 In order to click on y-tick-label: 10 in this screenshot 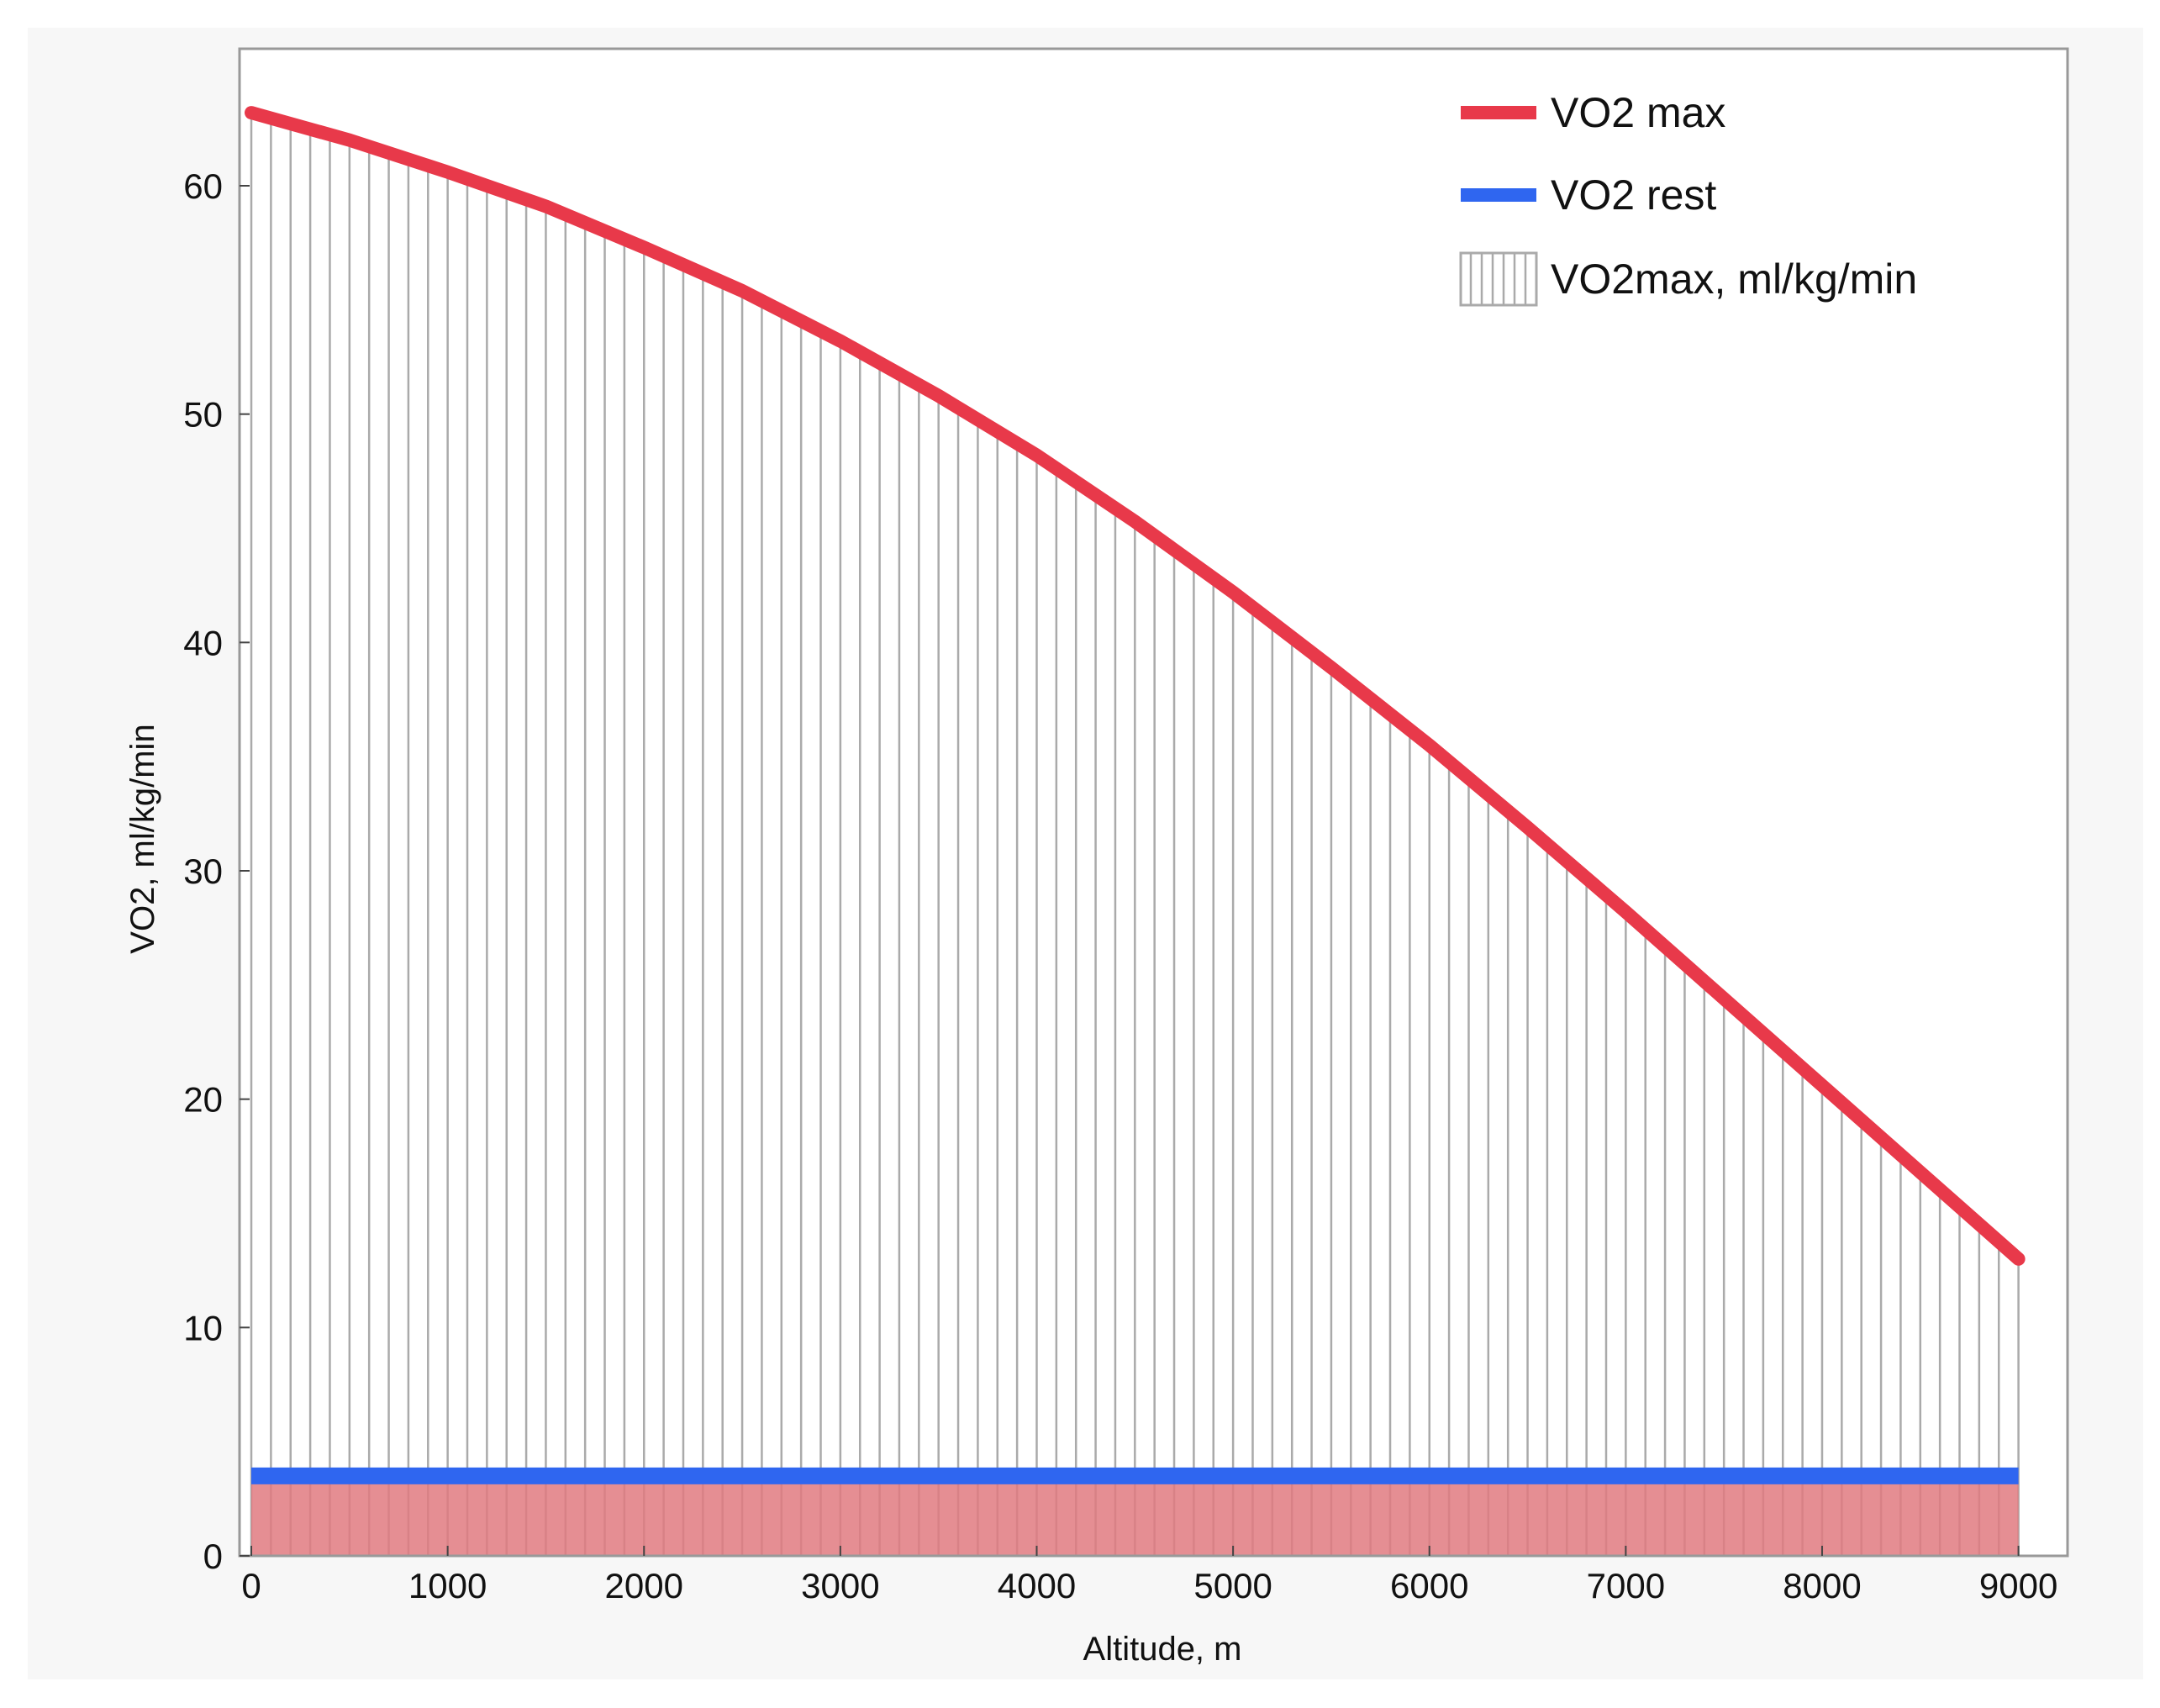, I will do `click(203, 1327)`.